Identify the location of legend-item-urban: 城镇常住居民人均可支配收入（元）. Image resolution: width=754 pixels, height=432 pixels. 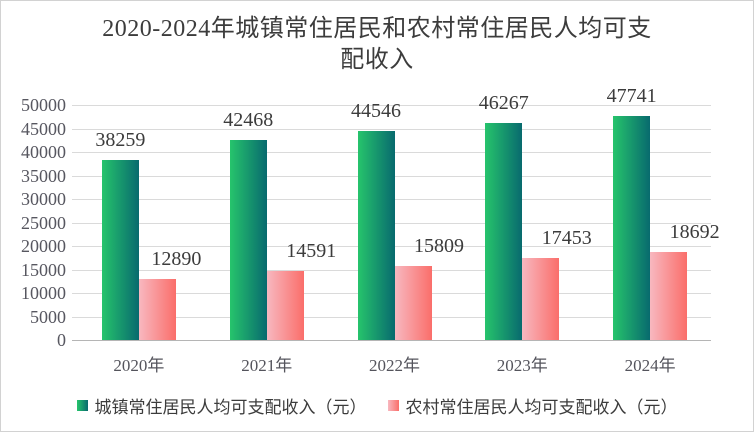
(221, 405).